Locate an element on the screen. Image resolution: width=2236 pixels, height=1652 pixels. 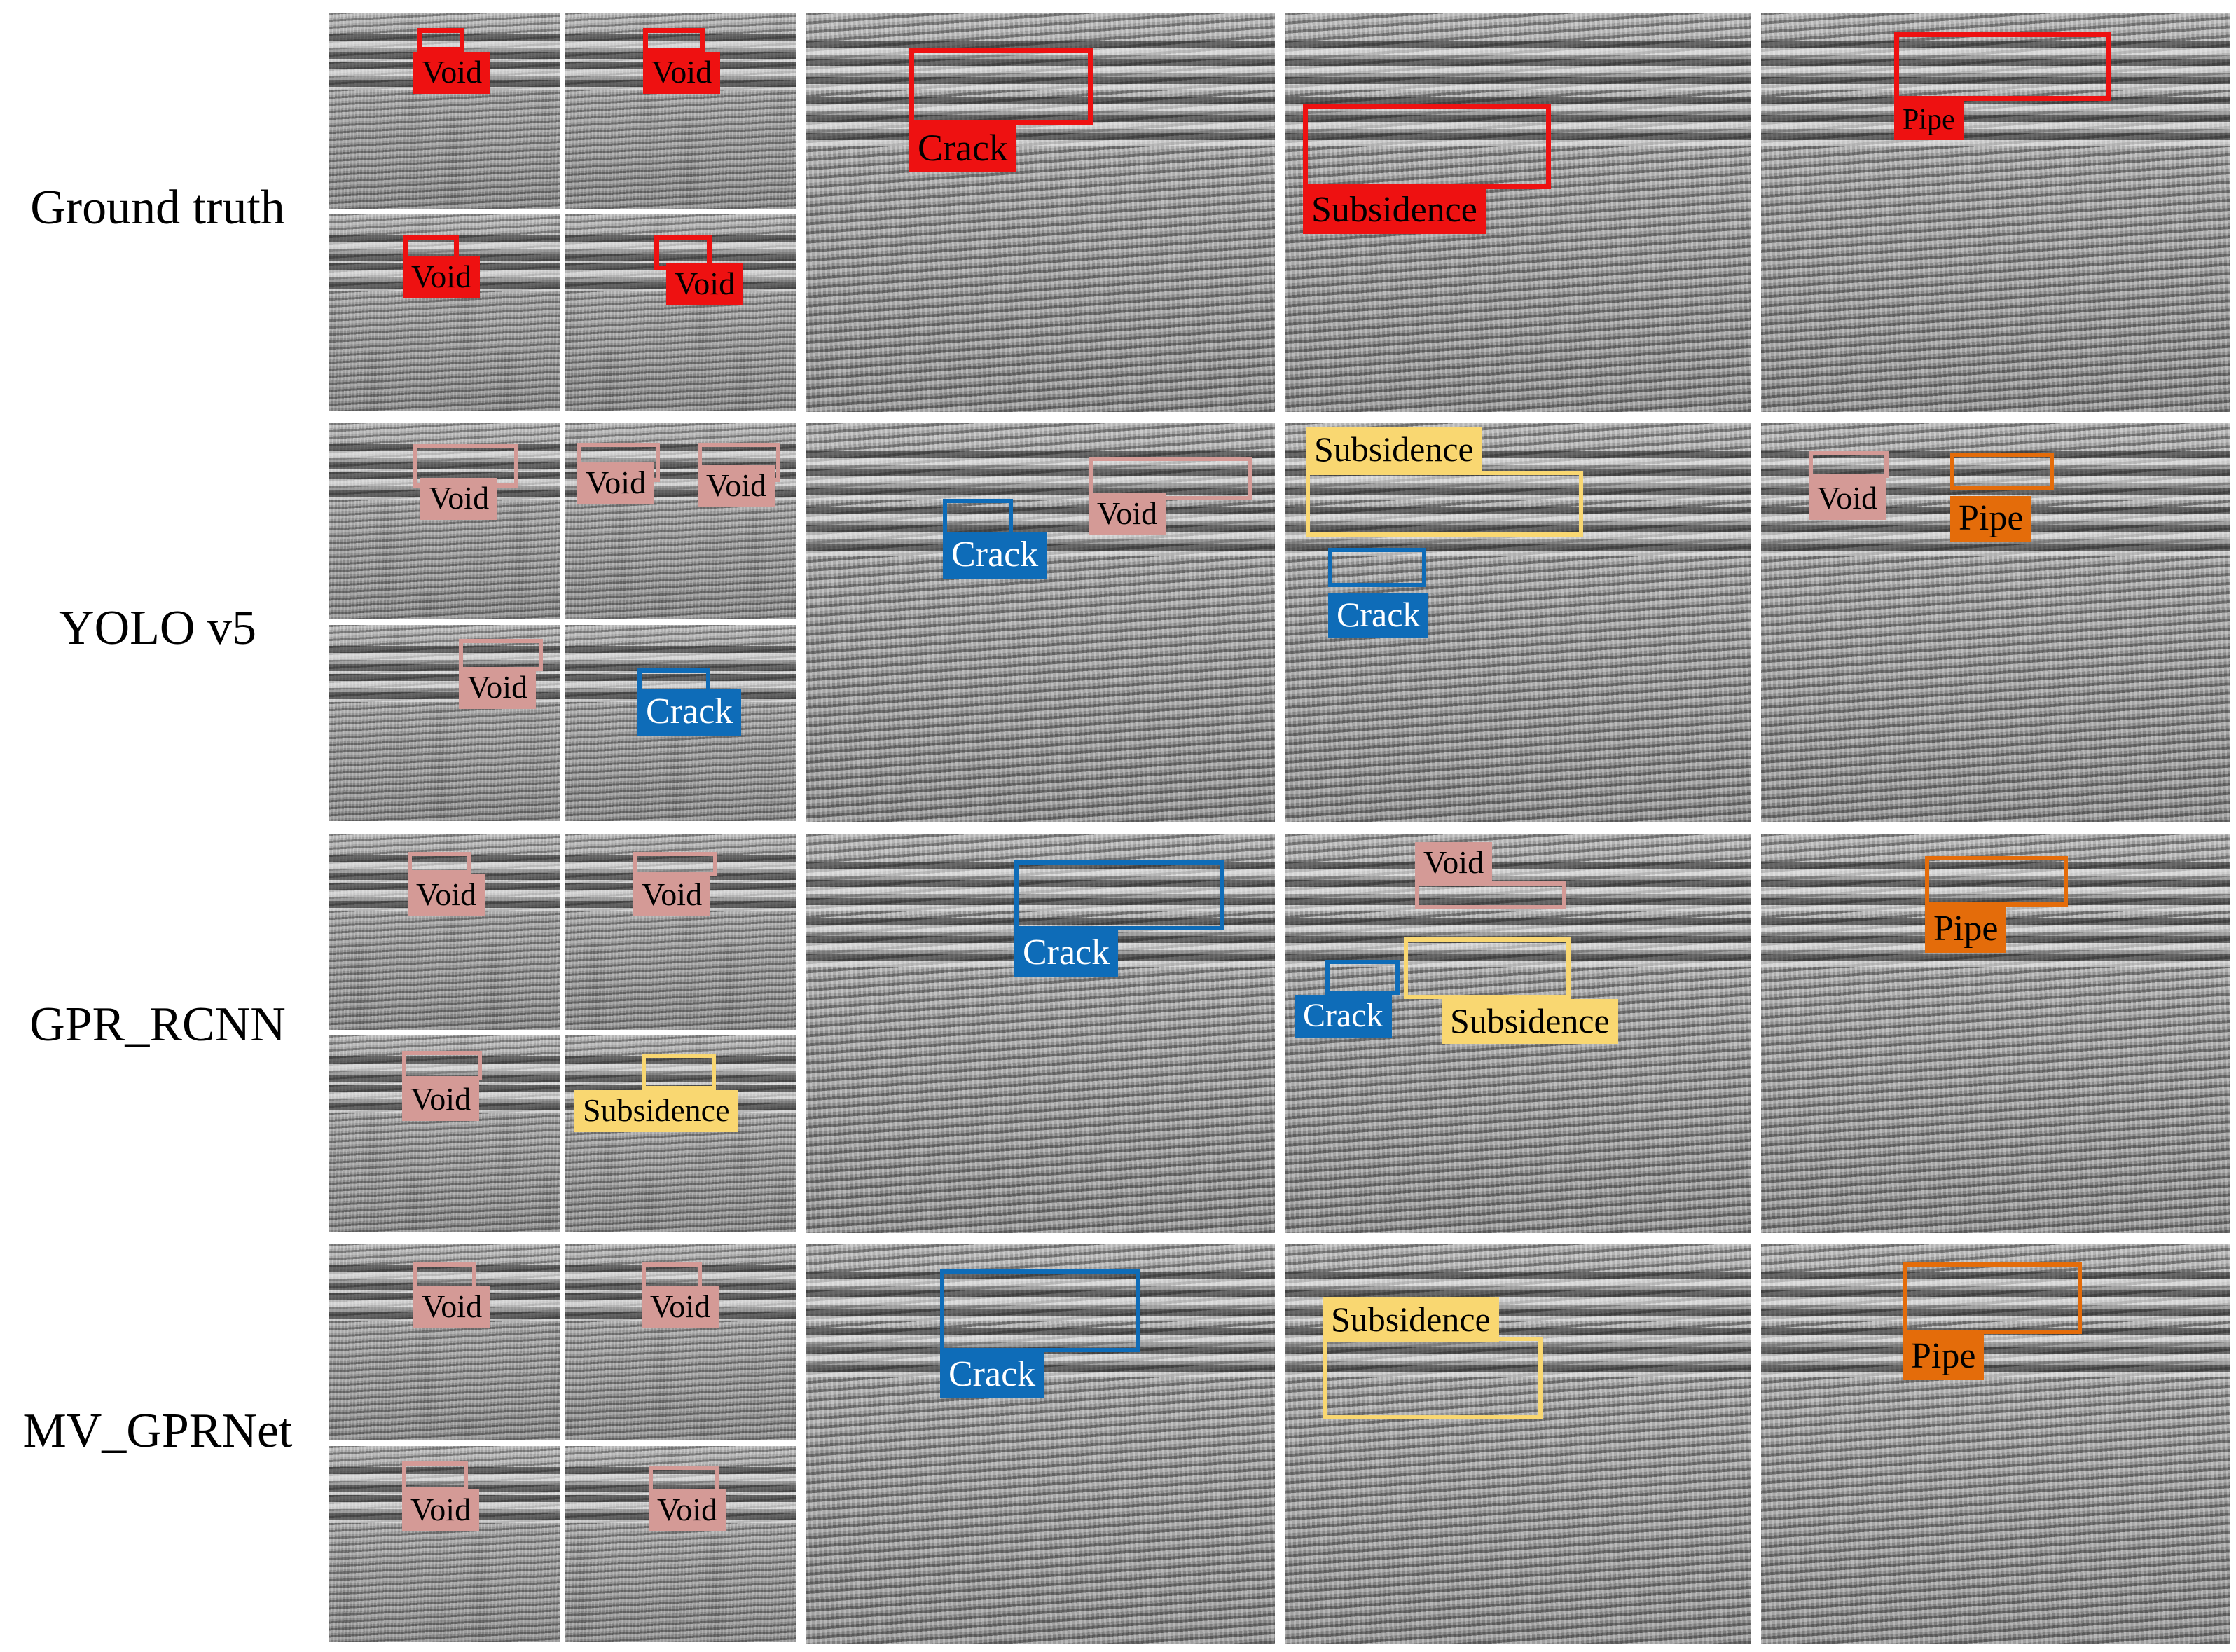
gpr-scan-small: Void Void is located at coordinates (680, 521).